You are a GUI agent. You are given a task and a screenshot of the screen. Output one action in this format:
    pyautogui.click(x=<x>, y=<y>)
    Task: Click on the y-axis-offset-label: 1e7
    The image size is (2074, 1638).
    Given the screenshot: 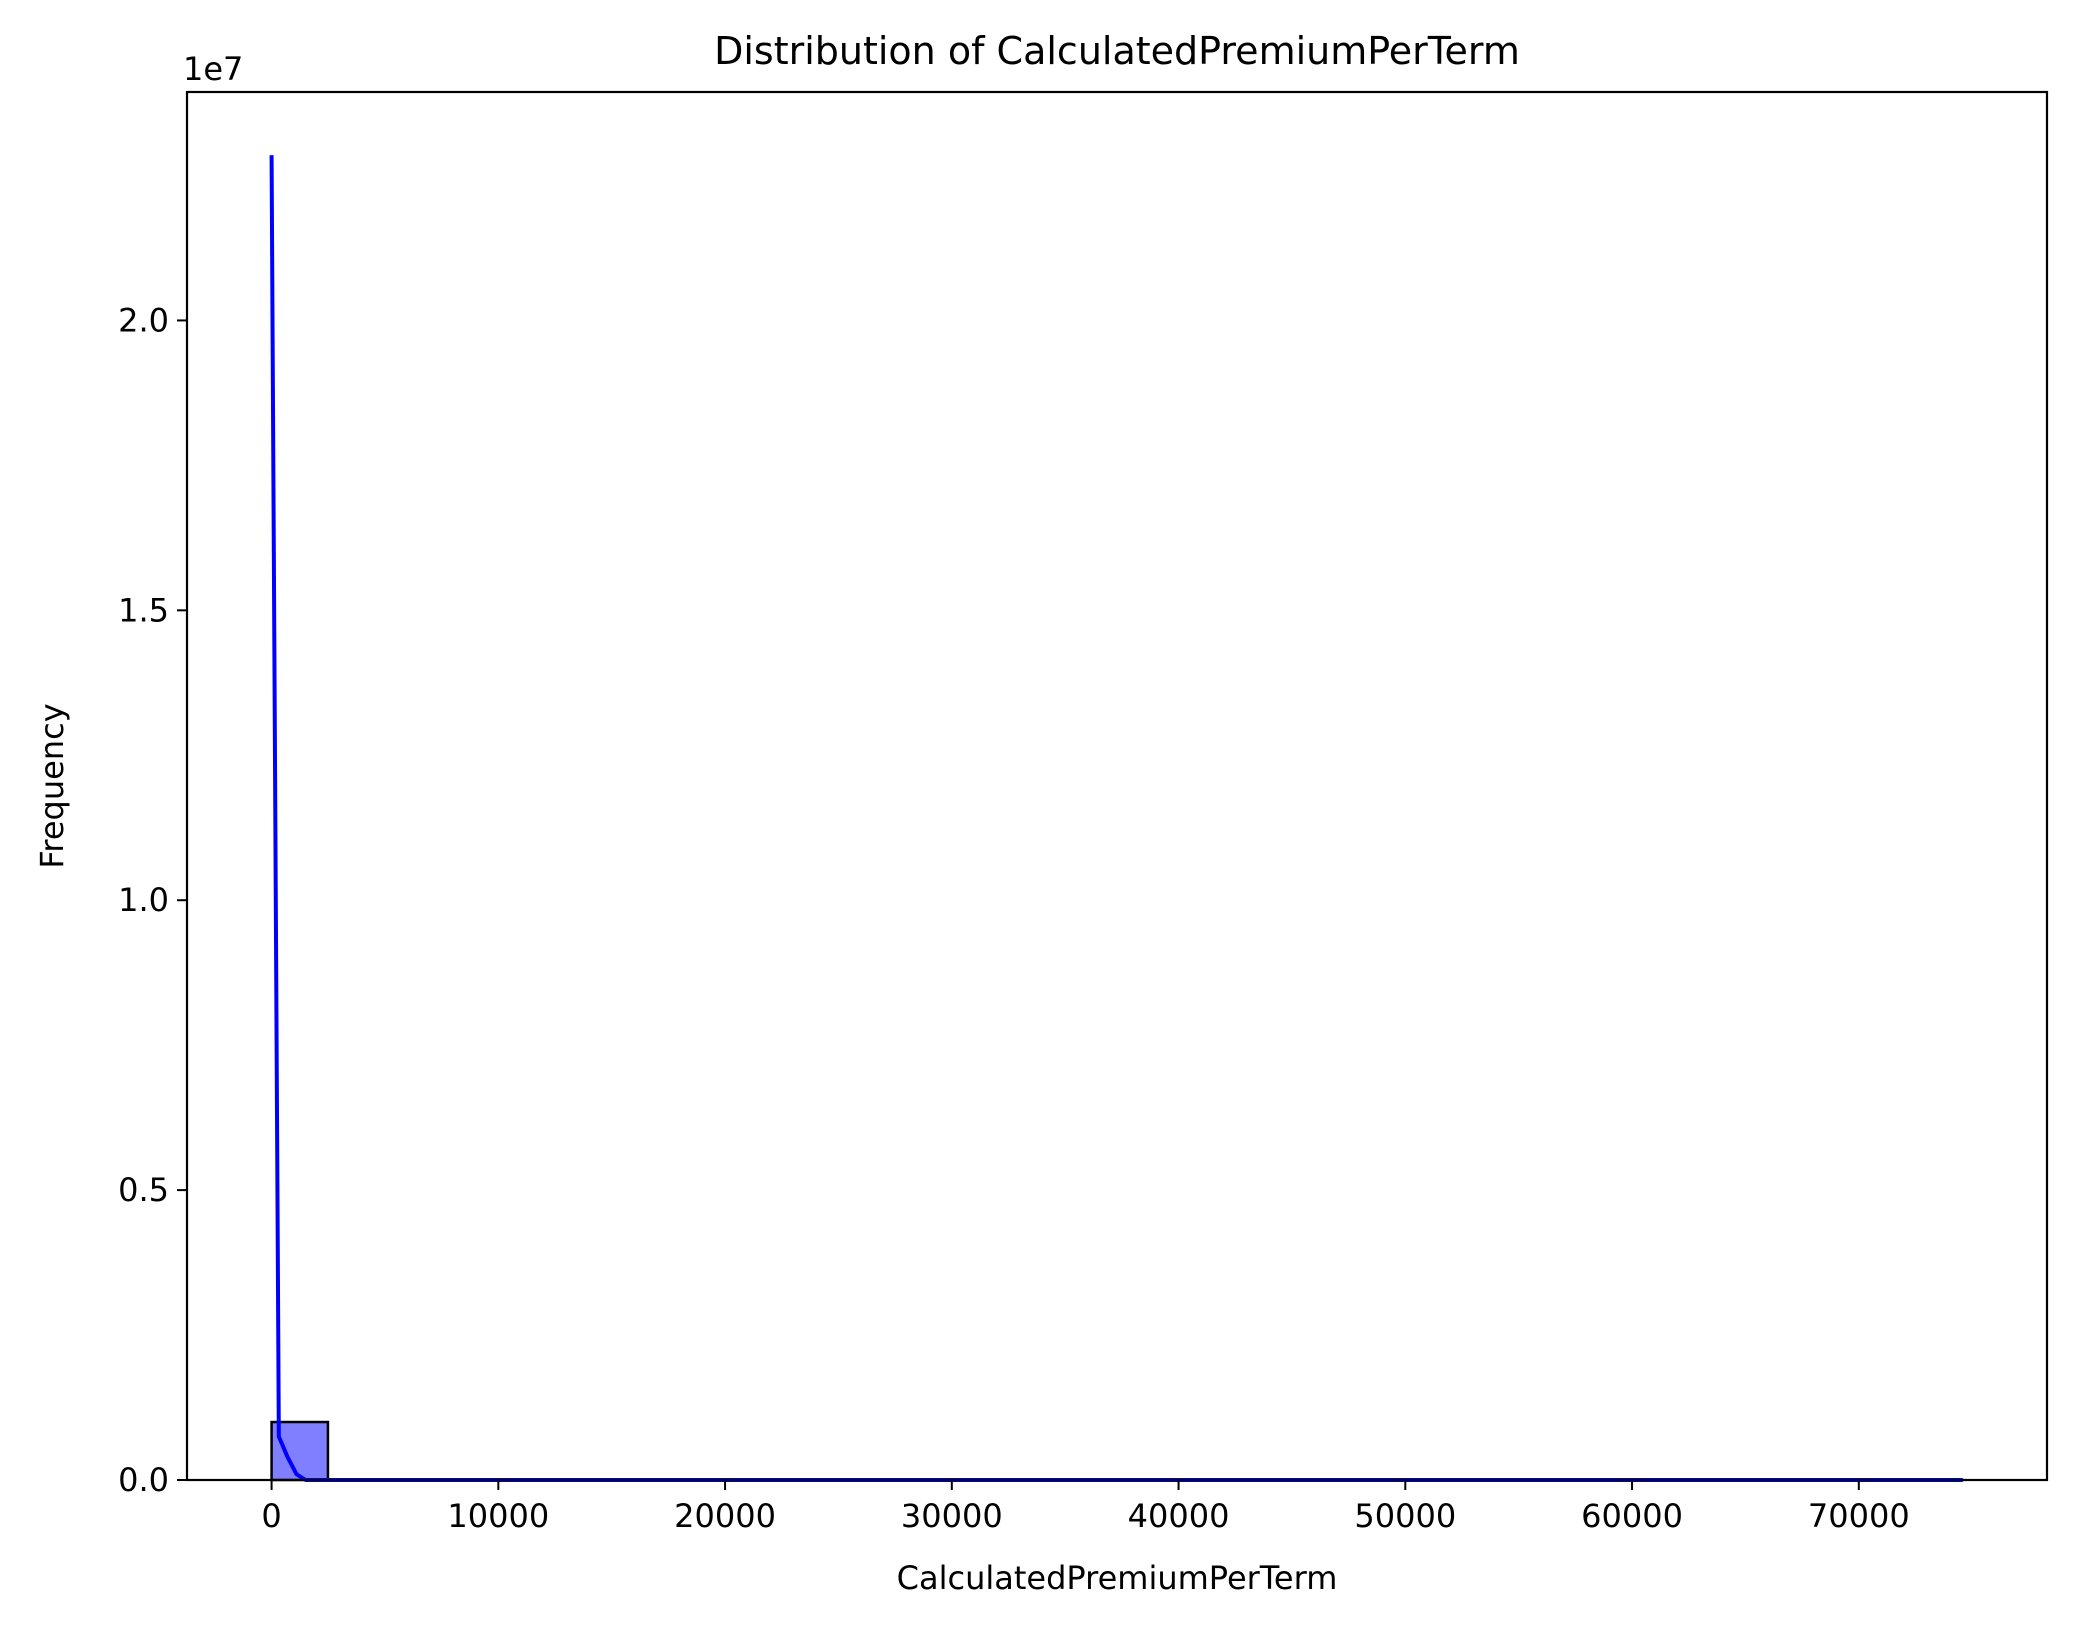 What is the action you would take?
    pyautogui.click(x=213, y=69)
    